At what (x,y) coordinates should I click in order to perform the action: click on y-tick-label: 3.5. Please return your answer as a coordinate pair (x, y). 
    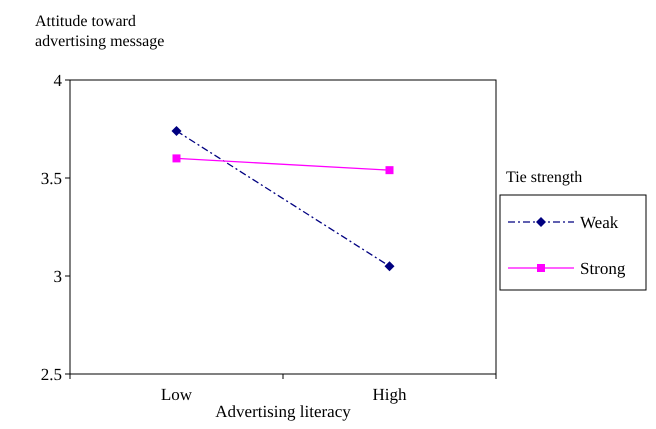
    Looking at the image, I should click on (51, 178).